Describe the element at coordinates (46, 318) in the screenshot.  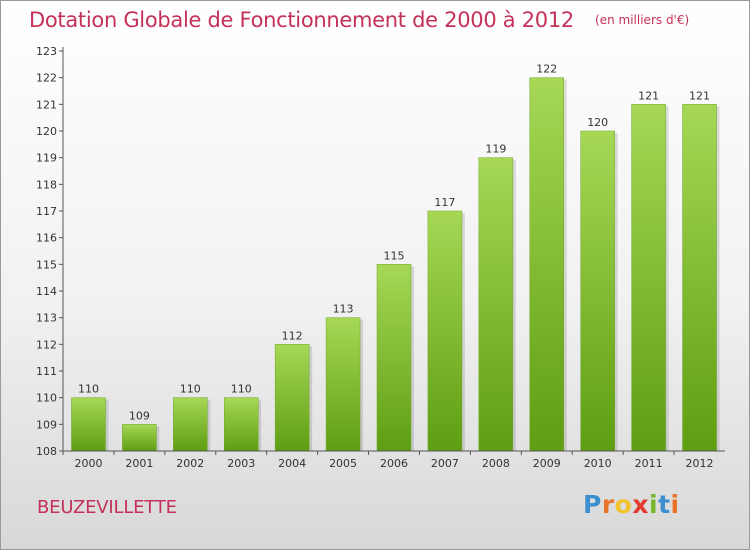
I see `y-tick-label: 113` at that location.